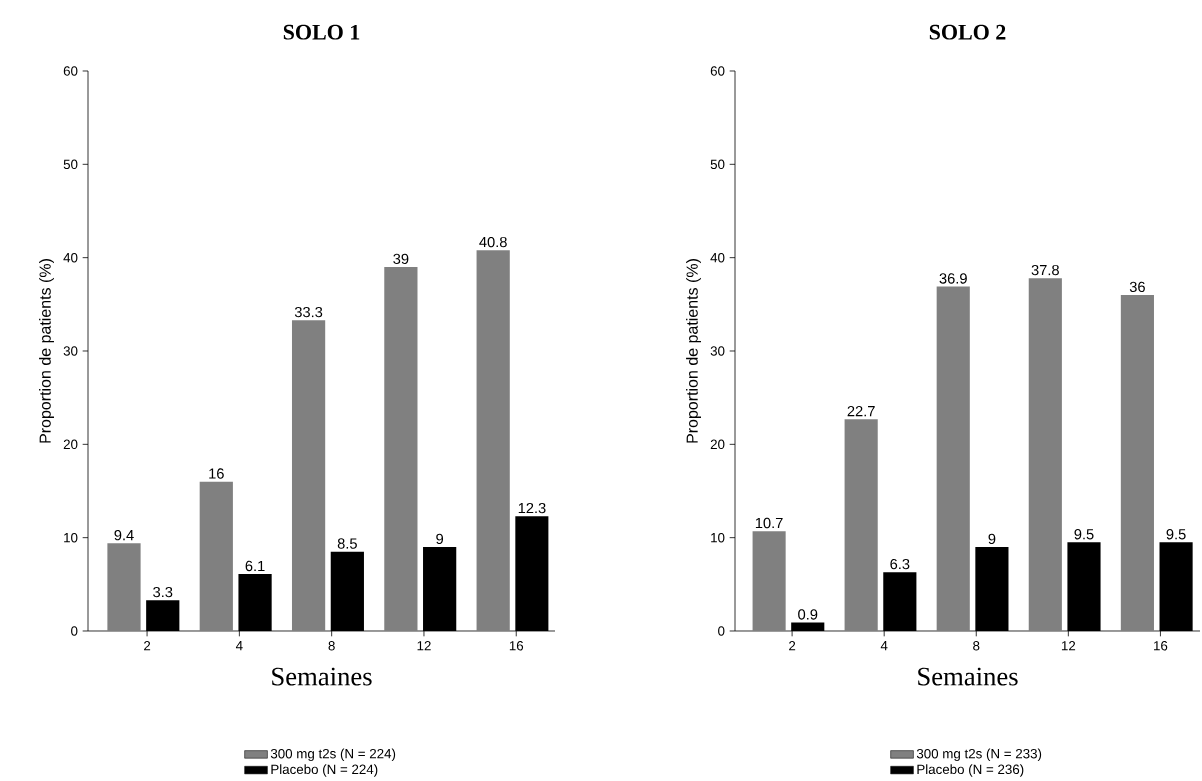 The height and width of the screenshot is (781, 1202). I want to click on data-label: 6.1, so click(255, 566).